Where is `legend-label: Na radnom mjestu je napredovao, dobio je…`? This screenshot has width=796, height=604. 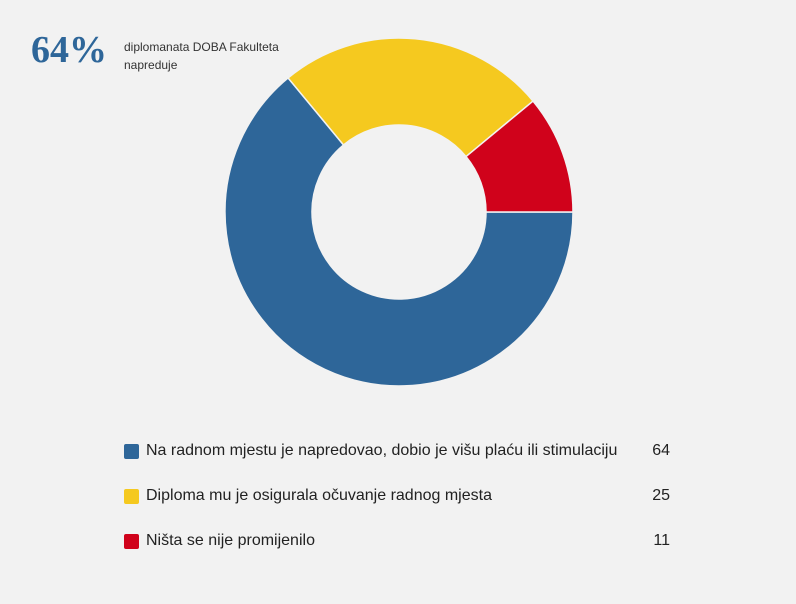 legend-label: Na radnom mjestu je napredovao, dobio je… is located at coordinates (382, 450).